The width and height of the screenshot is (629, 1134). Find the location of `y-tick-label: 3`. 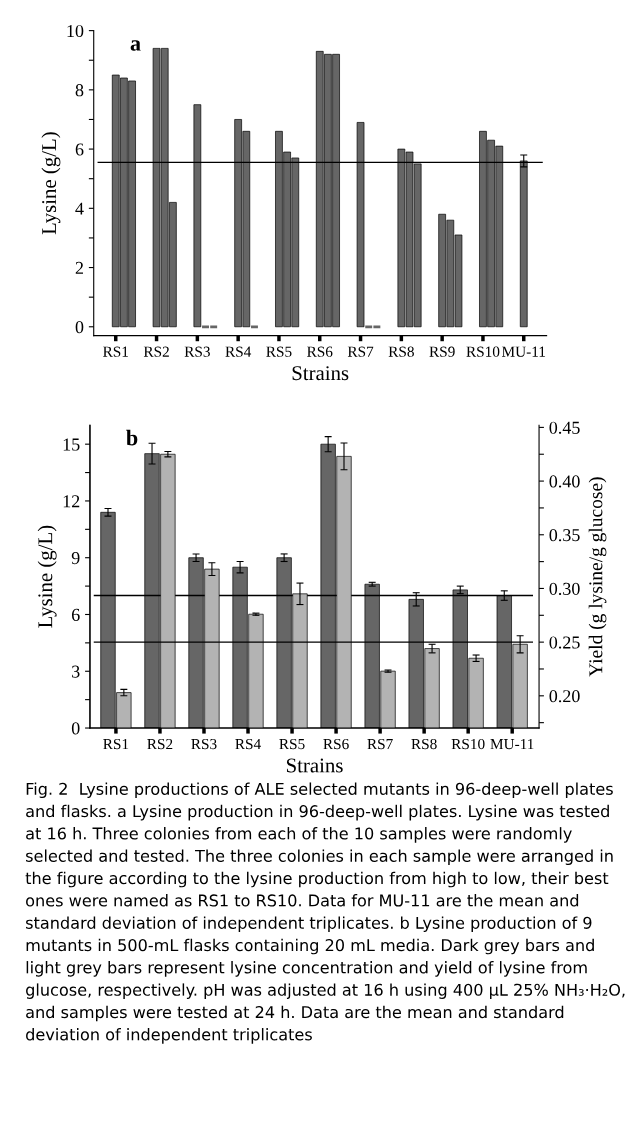

y-tick-label: 3 is located at coordinates (76, 671).